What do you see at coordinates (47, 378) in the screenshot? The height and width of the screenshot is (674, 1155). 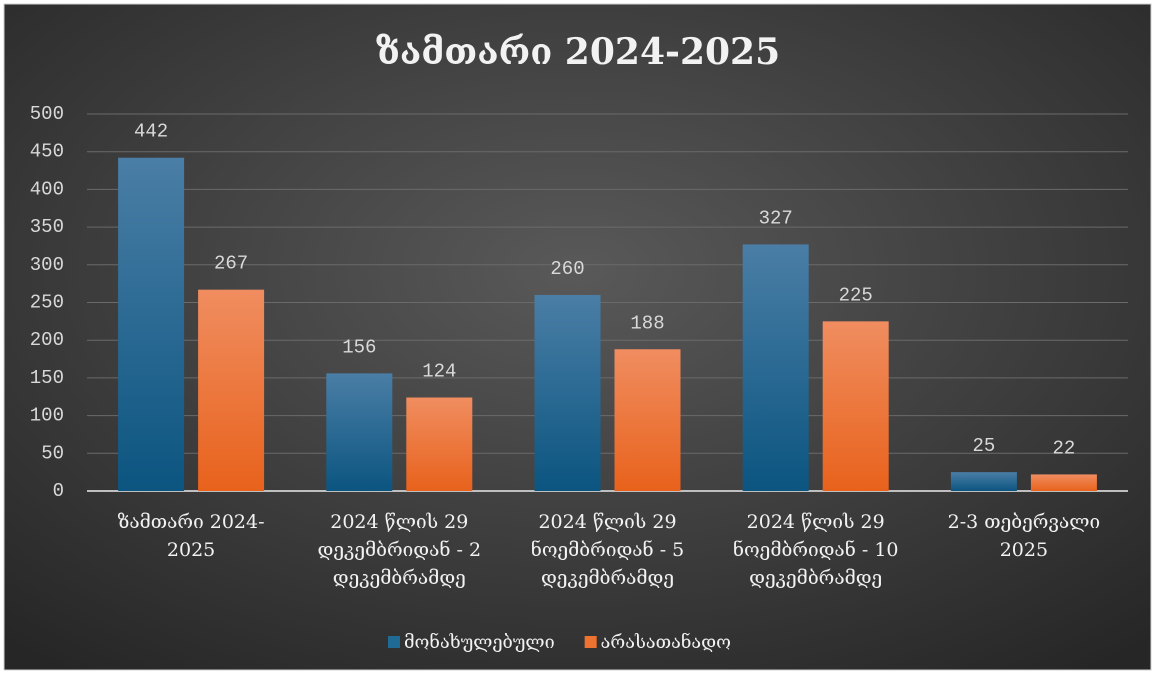 I see `y-tick-label: 150` at bounding box center [47, 378].